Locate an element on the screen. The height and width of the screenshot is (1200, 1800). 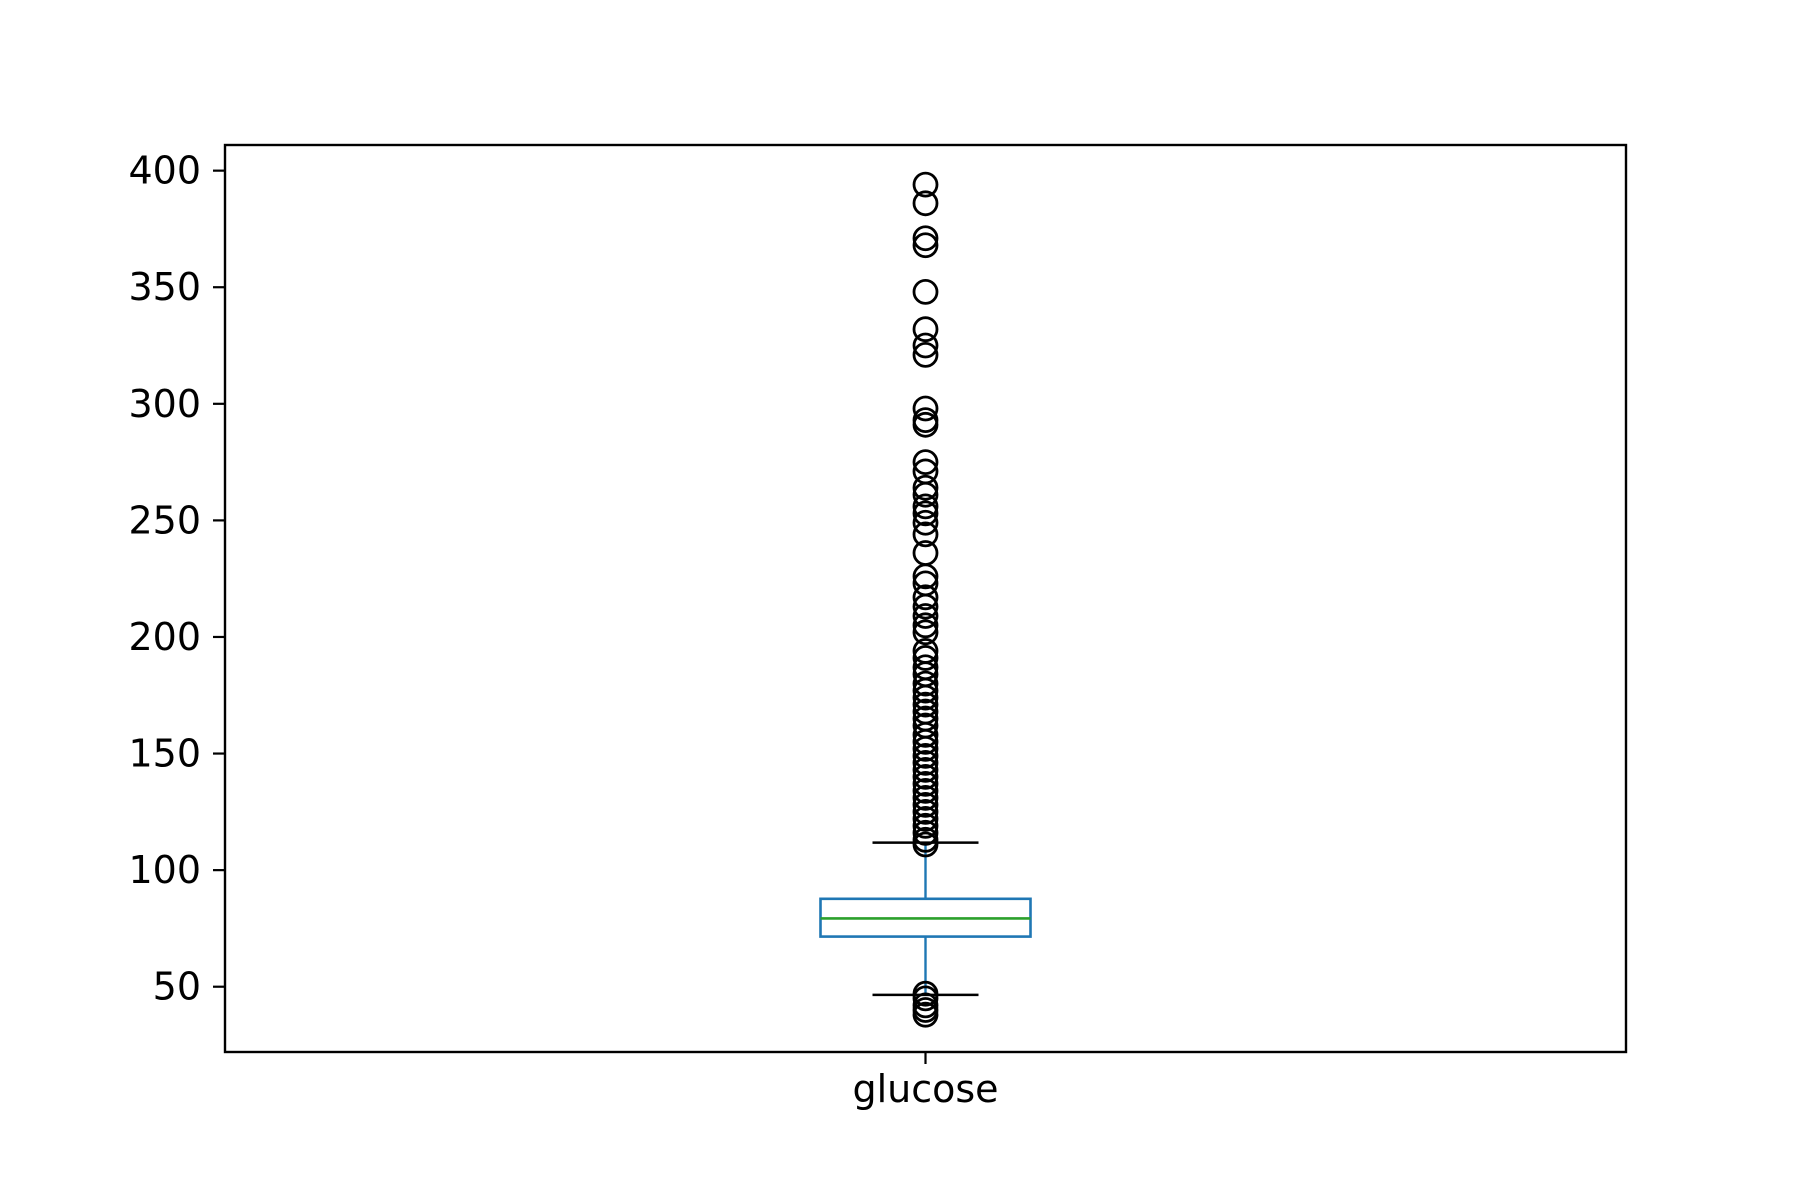
y-tick-label: 100 is located at coordinates (164, 870).